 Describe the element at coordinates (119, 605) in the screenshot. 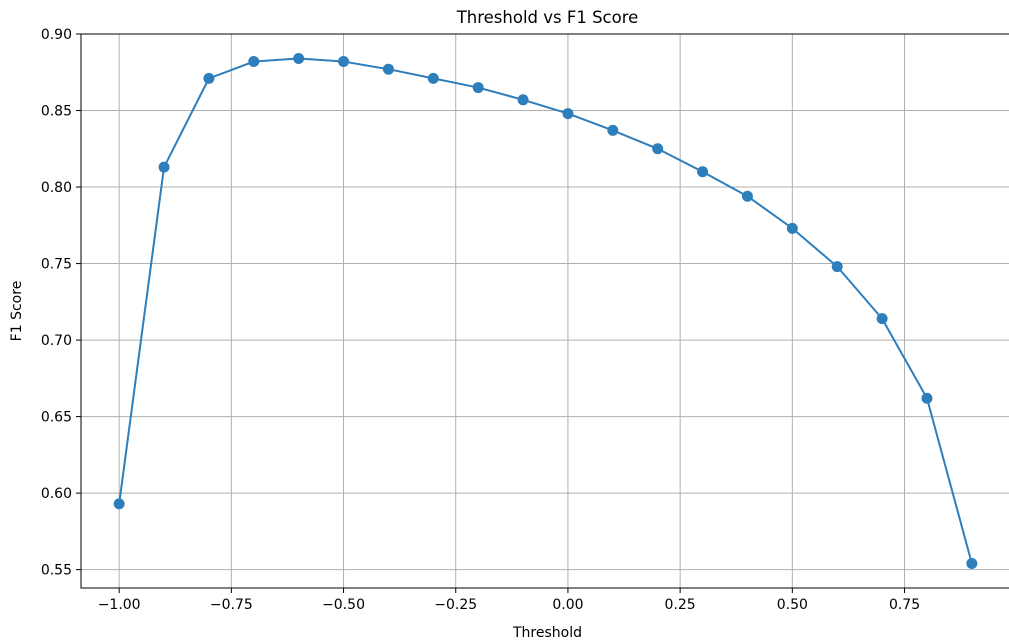

I see `x-tick-label: −1.00` at that location.